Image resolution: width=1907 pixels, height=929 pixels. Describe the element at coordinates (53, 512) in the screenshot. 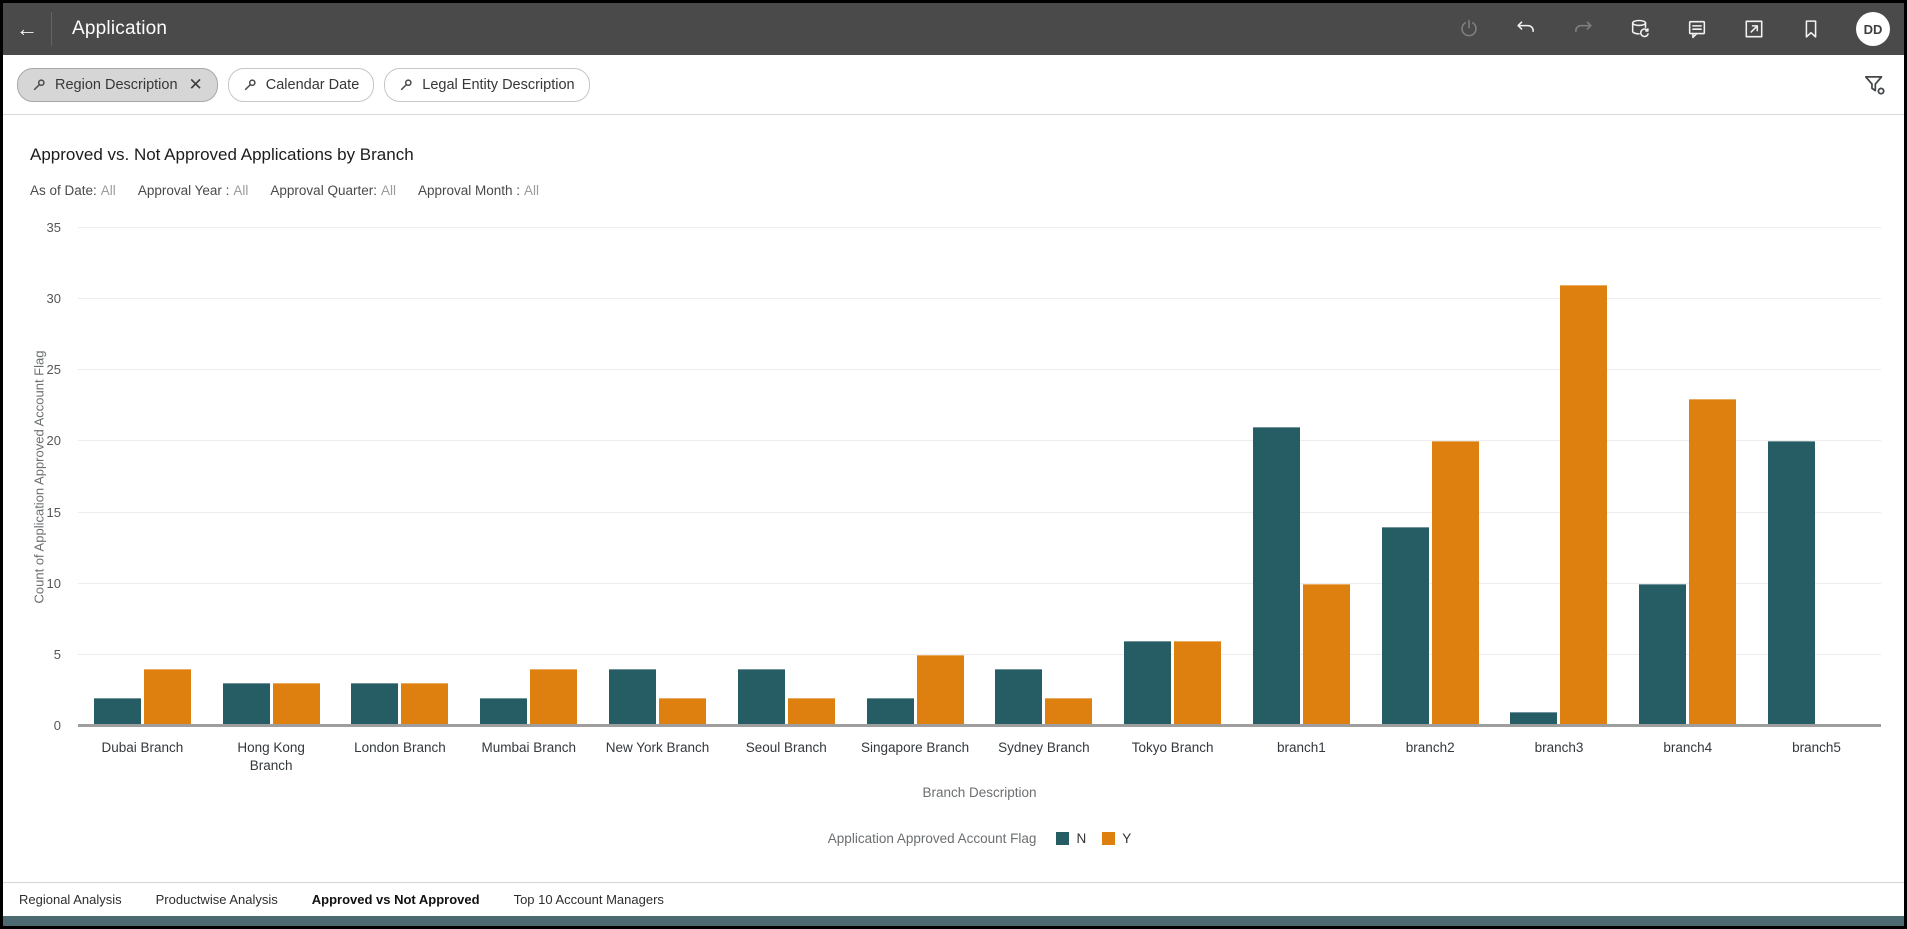

I see `y-tick-label: 15` at that location.